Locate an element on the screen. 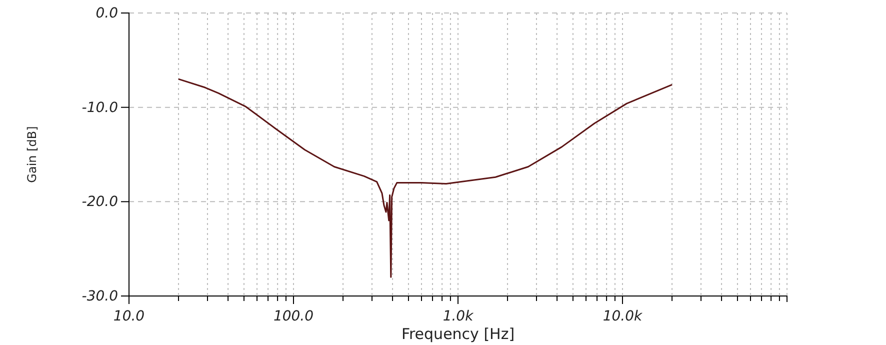  y-tick-label: -20.0 is located at coordinates (100, 202).